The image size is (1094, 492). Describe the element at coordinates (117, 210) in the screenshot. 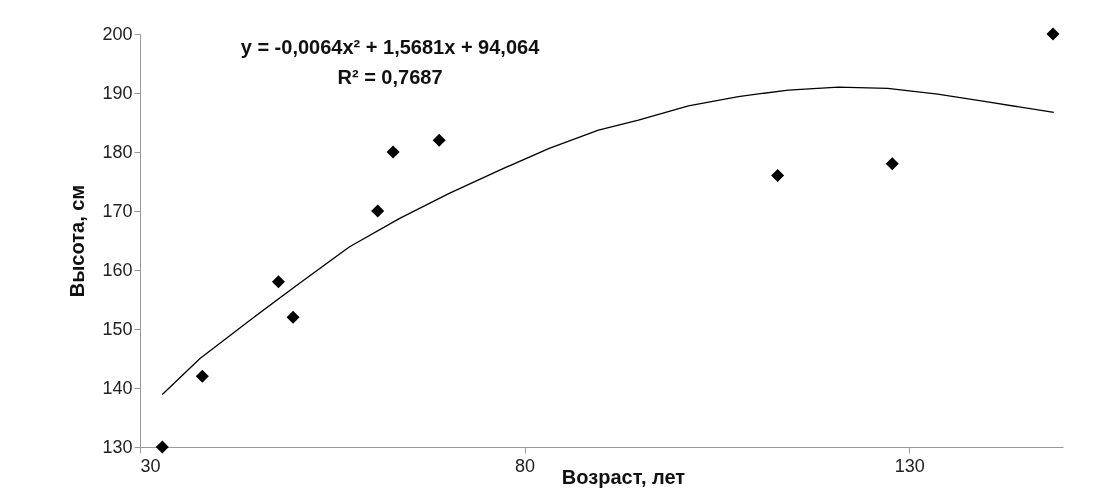

I see `y-tick-label: 170` at that location.